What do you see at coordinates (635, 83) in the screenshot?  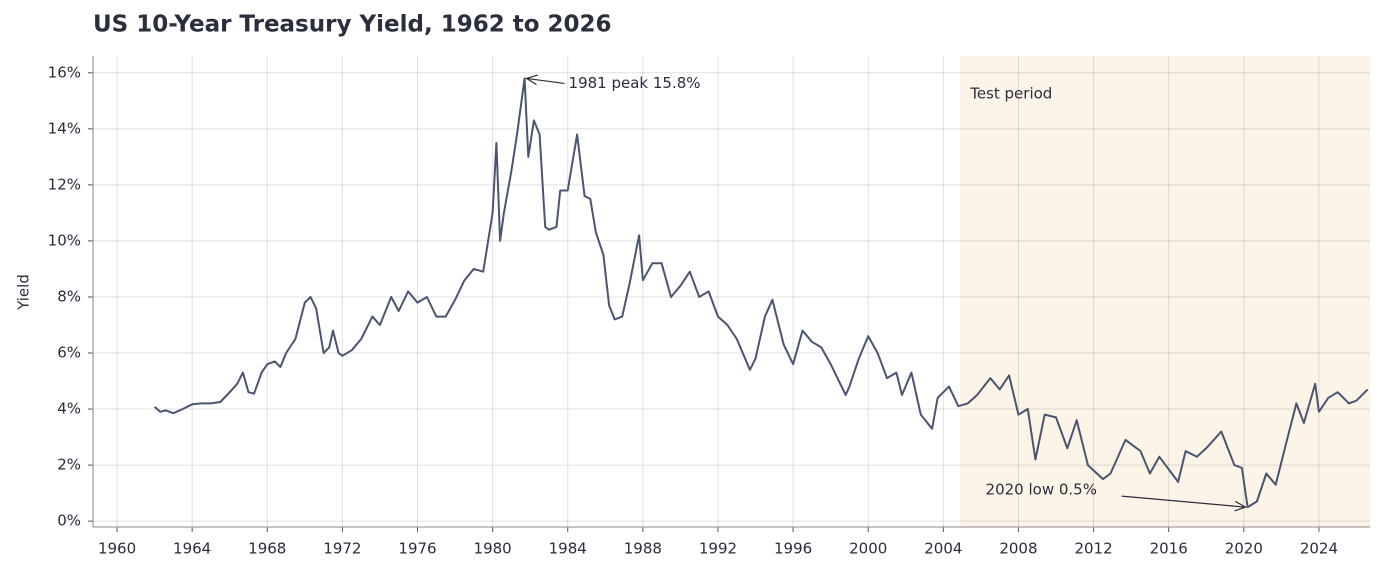 I see `annotation-text: 1981 peak 15.8%` at bounding box center [635, 83].